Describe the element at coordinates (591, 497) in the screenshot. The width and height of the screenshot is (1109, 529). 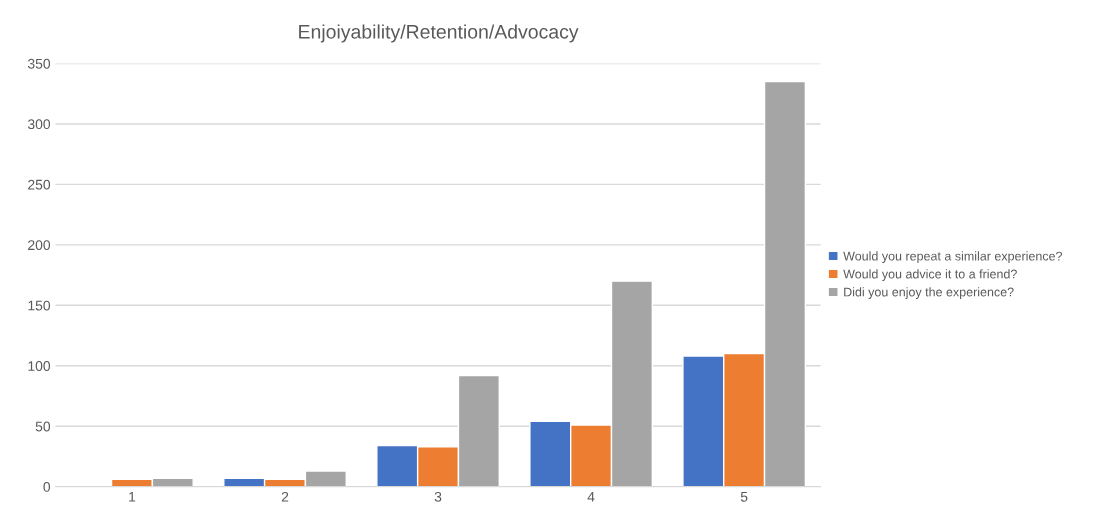
I see `x-tick-label: 4` at that location.